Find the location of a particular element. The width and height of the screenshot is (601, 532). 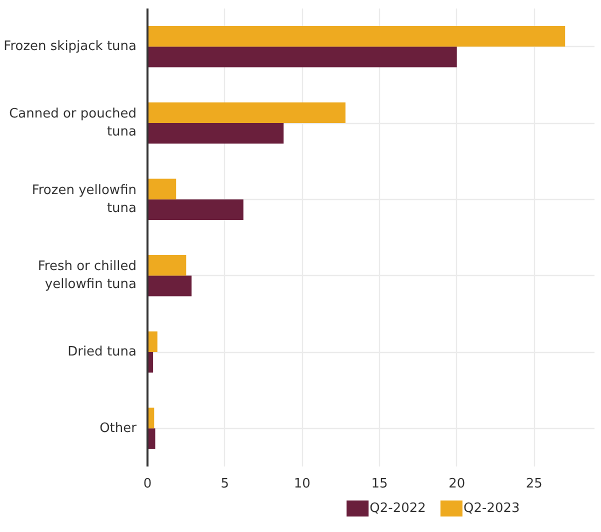

x-tick-label: 5 is located at coordinates (224, 484).